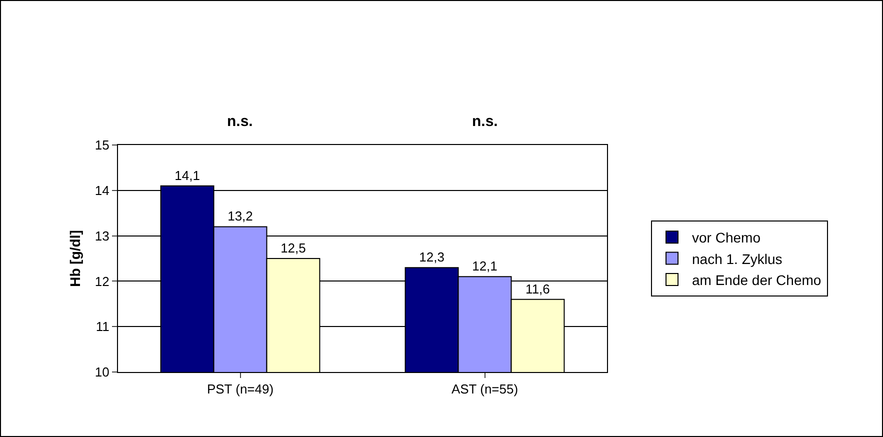 The image size is (883, 437). I want to click on y-tick-label: 11, so click(103, 326).